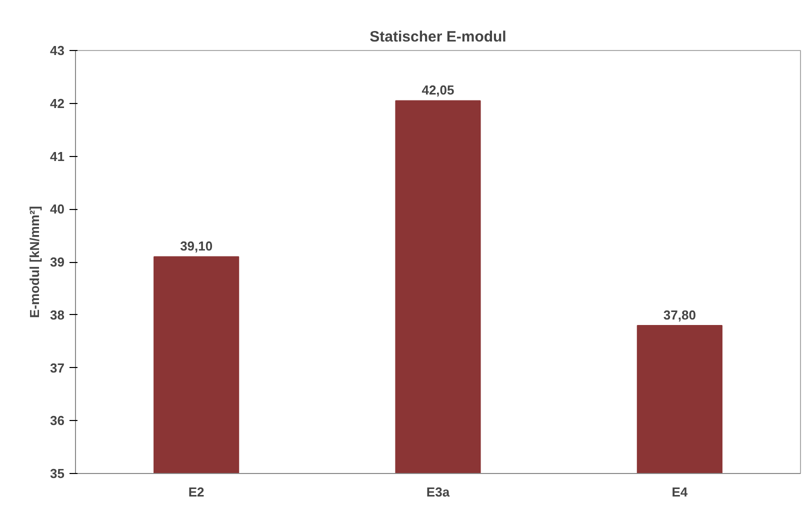 The height and width of the screenshot is (508, 808). What do you see at coordinates (57, 103) in the screenshot?
I see `y-tick-label: 42` at bounding box center [57, 103].